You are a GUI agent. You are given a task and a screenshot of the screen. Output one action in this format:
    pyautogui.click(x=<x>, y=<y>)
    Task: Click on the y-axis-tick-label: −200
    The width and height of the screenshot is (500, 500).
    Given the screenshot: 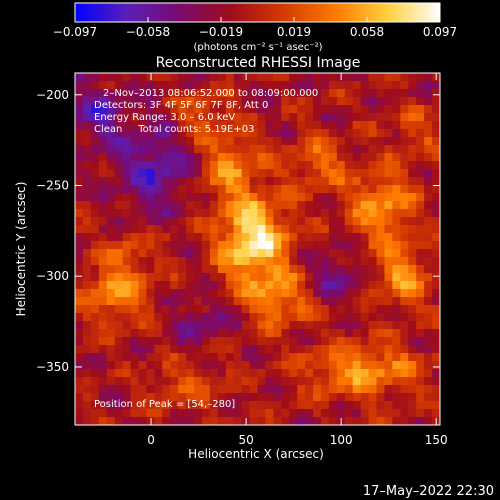 What is the action you would take?
    pyautogui.click(x=52, y=95)
    